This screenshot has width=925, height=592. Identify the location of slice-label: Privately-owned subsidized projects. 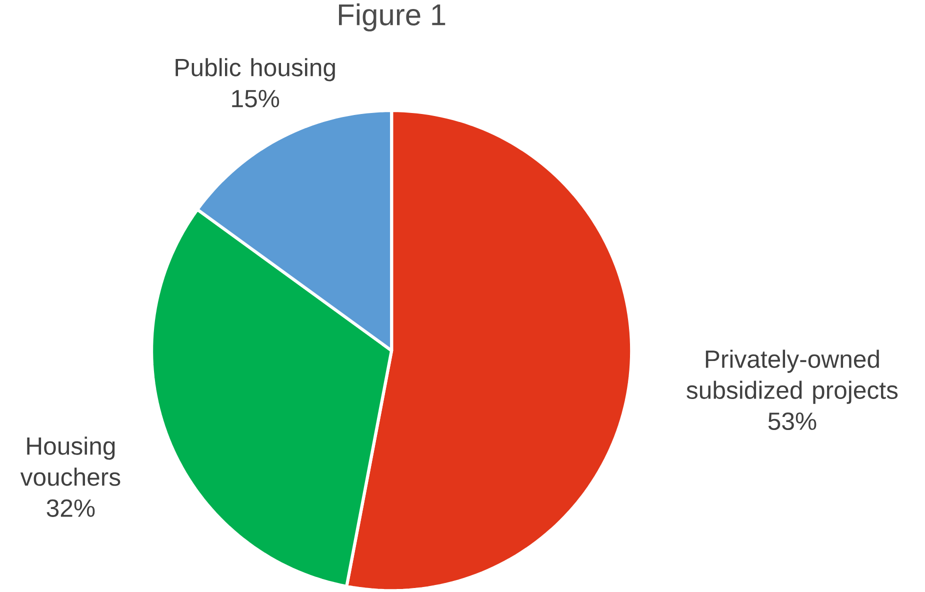
(792, 377).